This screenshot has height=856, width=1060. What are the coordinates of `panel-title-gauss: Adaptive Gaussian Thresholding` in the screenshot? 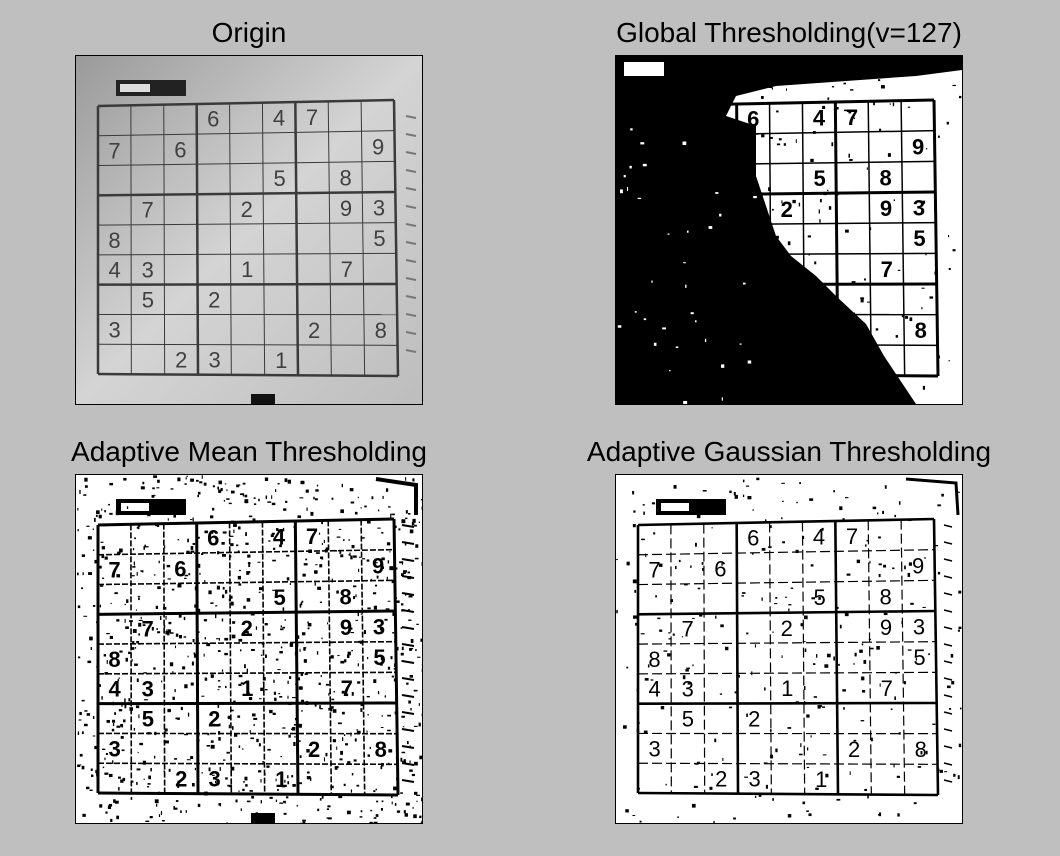 It's located at (789, 451).